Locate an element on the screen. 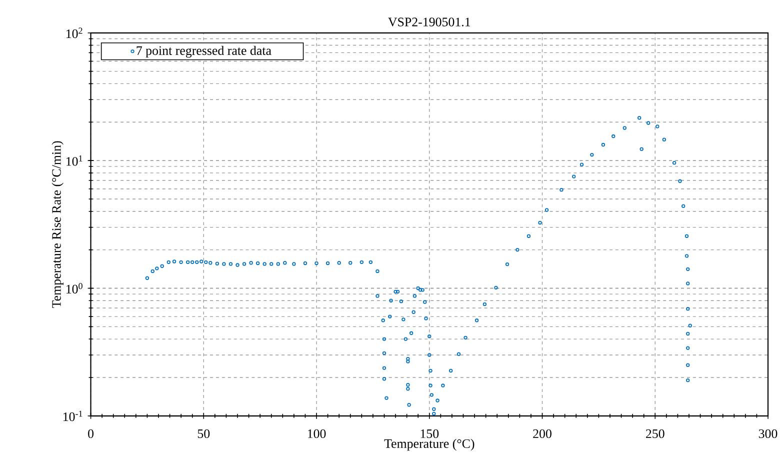  x-tick-label: 250 is located at coordinates (655, 433).